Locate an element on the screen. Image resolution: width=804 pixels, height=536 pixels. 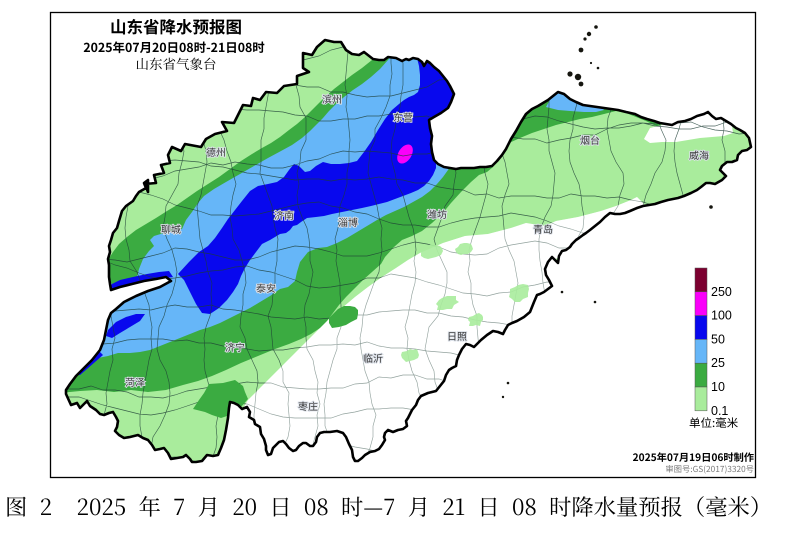
svg-text: 25 is located at coordinates (718, 363).